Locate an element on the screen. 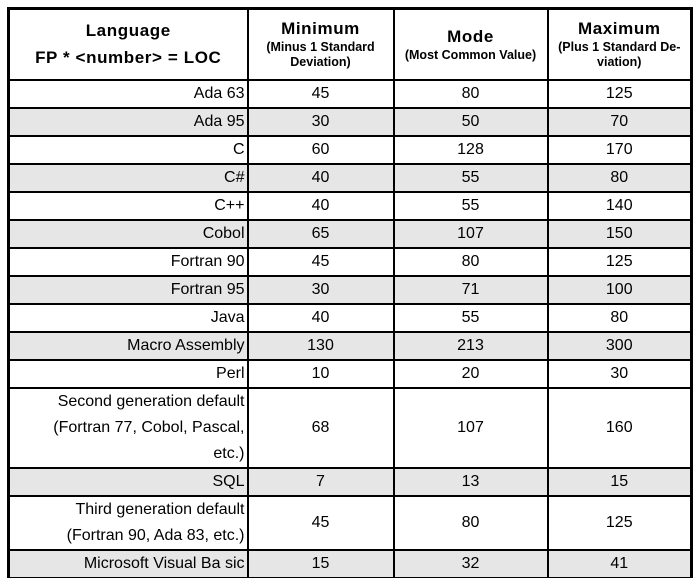 This screenshot has height=578, width=697. table-row: C 60 128 170 is located at coordinates (350, 149).